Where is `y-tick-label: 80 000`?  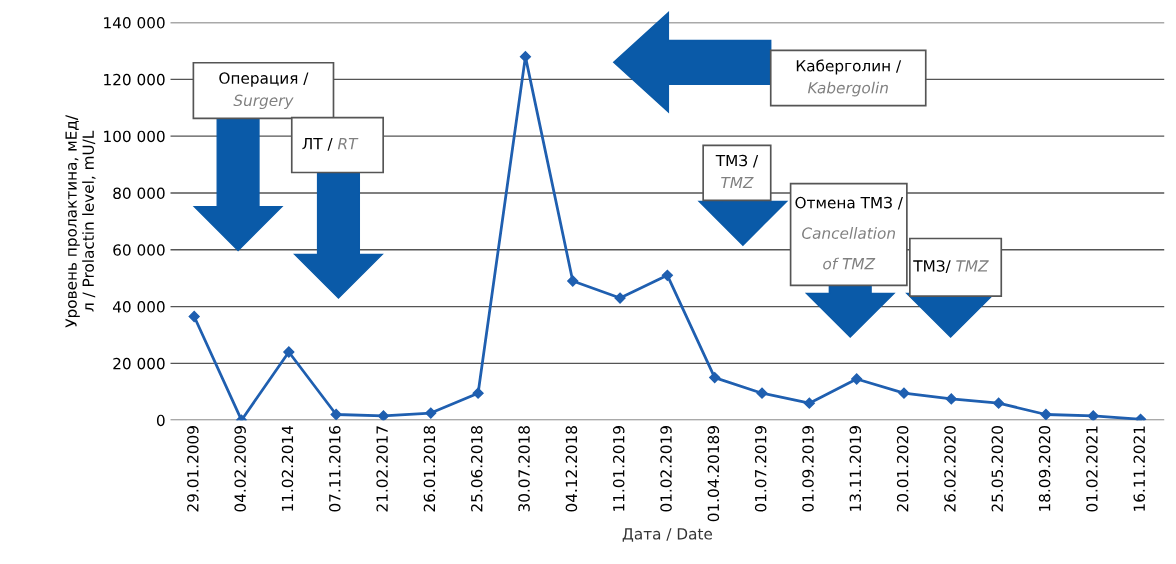
y-tick-label: 80 000 is located at coordinates (139, 193).